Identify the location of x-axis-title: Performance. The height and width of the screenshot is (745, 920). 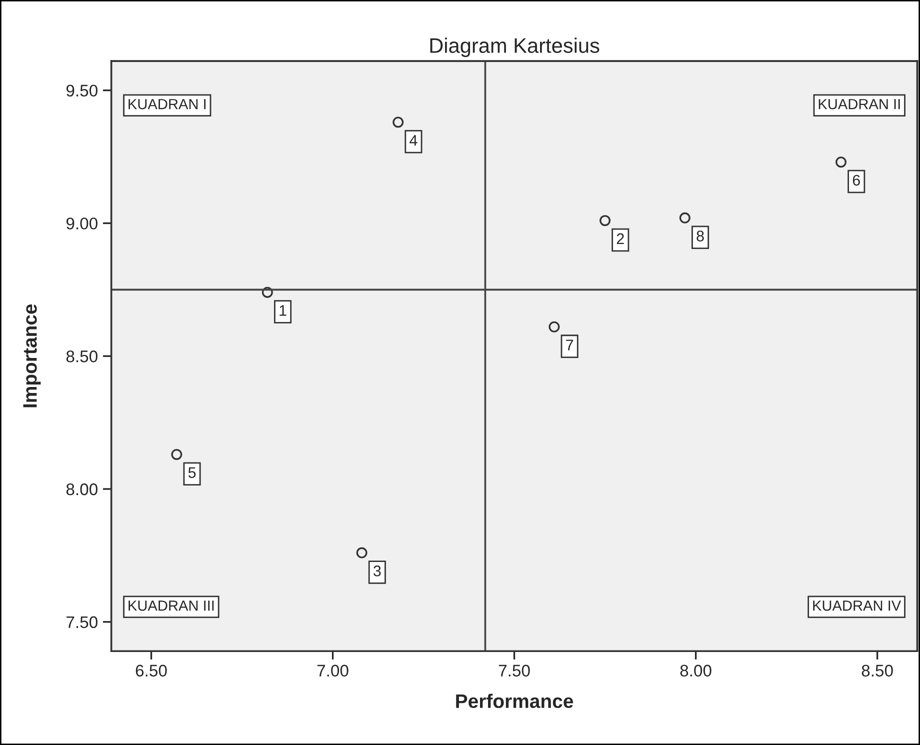
(515, 701).